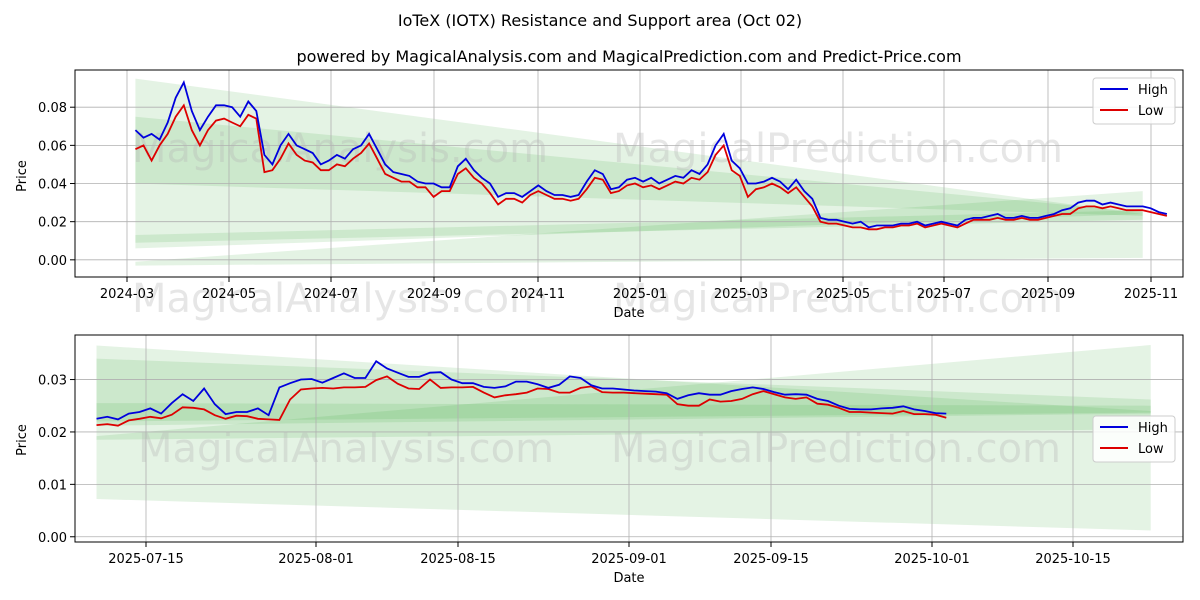 The width and height of the screenshot is (1200, 600). I want to click on watermark-prediction-bottom: MagicalPrediction.com, so click(836, 449).